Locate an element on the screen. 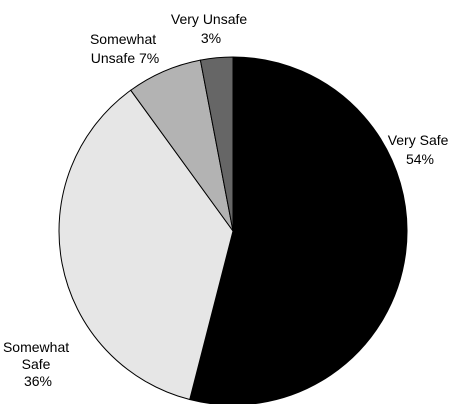 Image resolution: width=462 pixels, height=404 pixels. label-very-unsafe-value: 3% is located at coordinates (211, 38).